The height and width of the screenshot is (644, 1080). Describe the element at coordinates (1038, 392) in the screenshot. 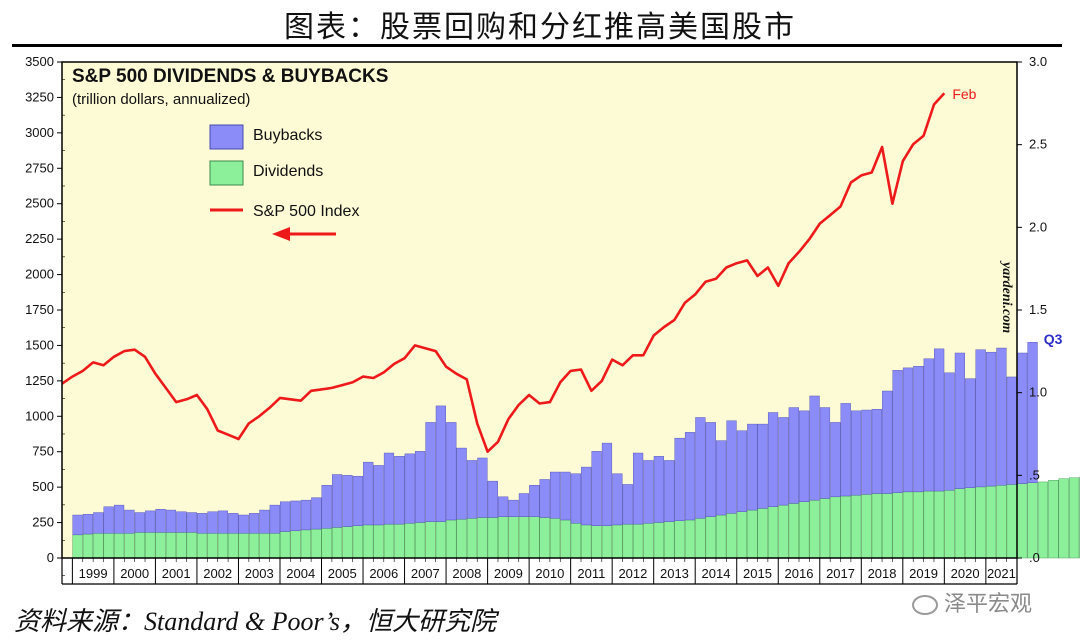

I see `right-tick-label: 1.0` at that location.